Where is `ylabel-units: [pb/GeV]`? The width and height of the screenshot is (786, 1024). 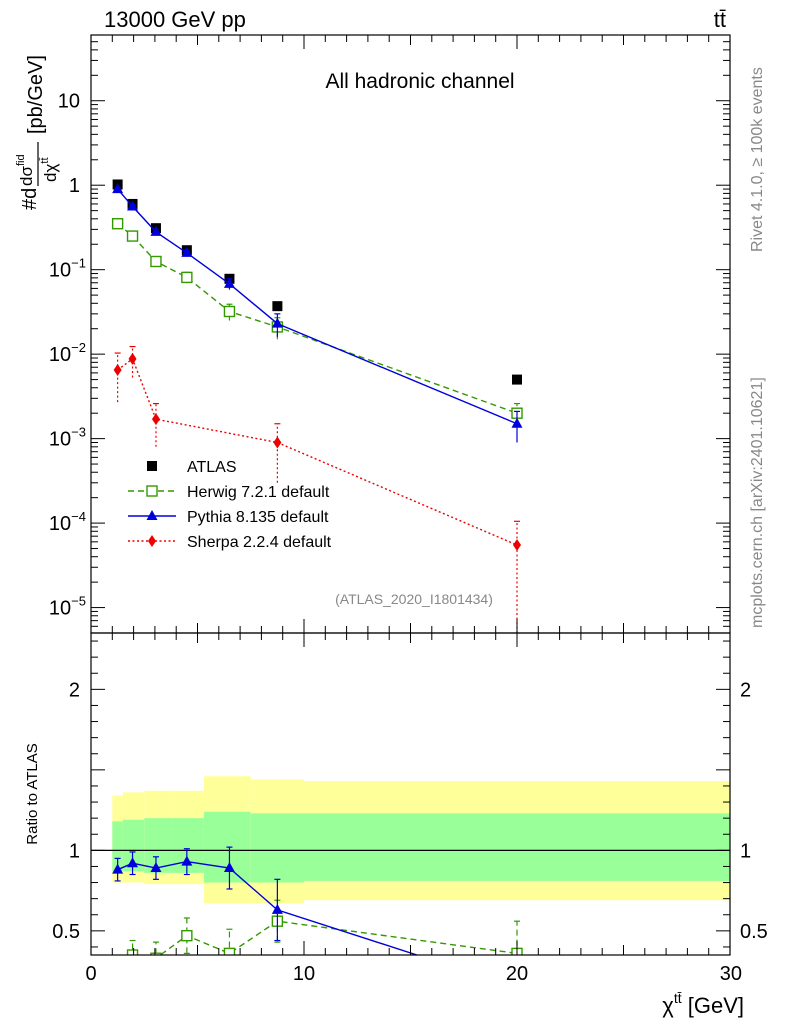
ylabel-units: [pb/GeV] is located at coordinates (36, 94).